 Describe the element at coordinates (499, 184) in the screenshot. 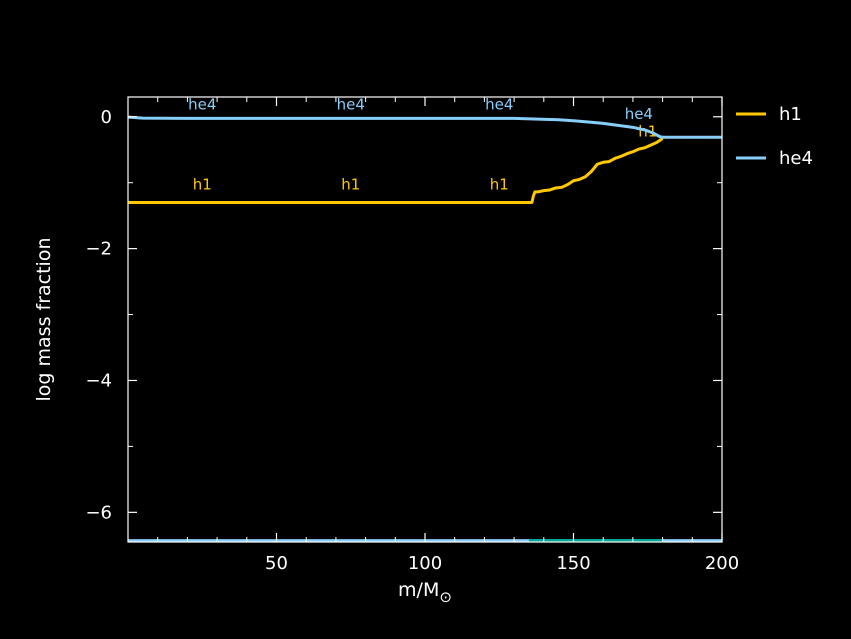

I see `inline-label-h1-2: h1` at that location.